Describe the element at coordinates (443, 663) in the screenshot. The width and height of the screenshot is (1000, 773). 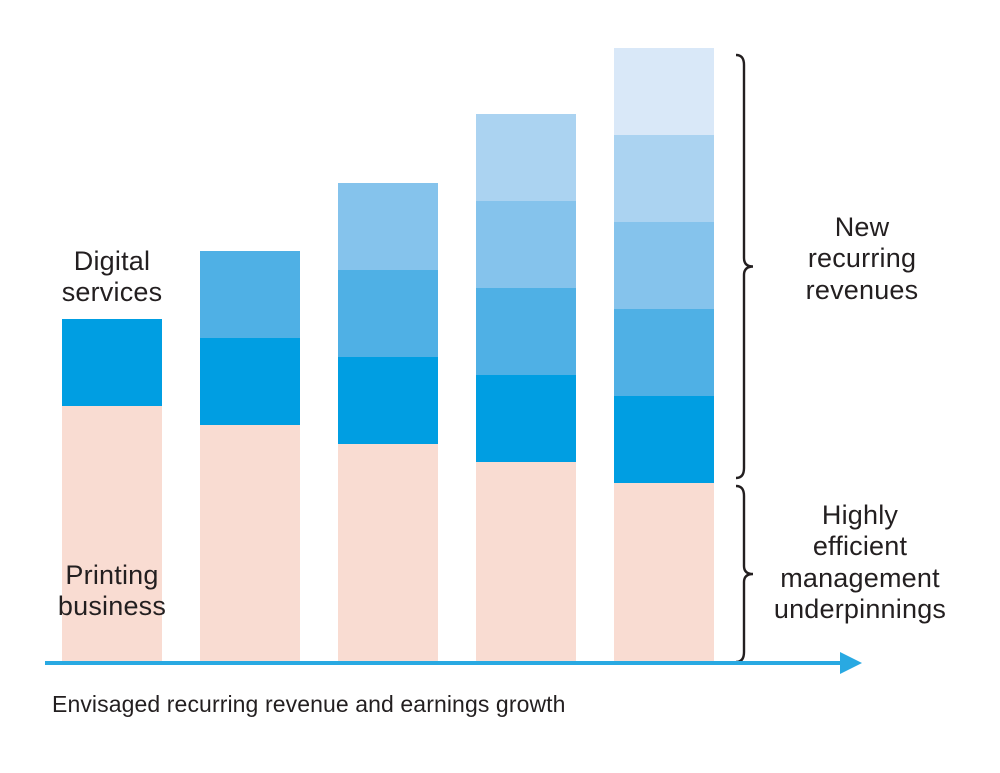
I see `x-axis-line` at that location.